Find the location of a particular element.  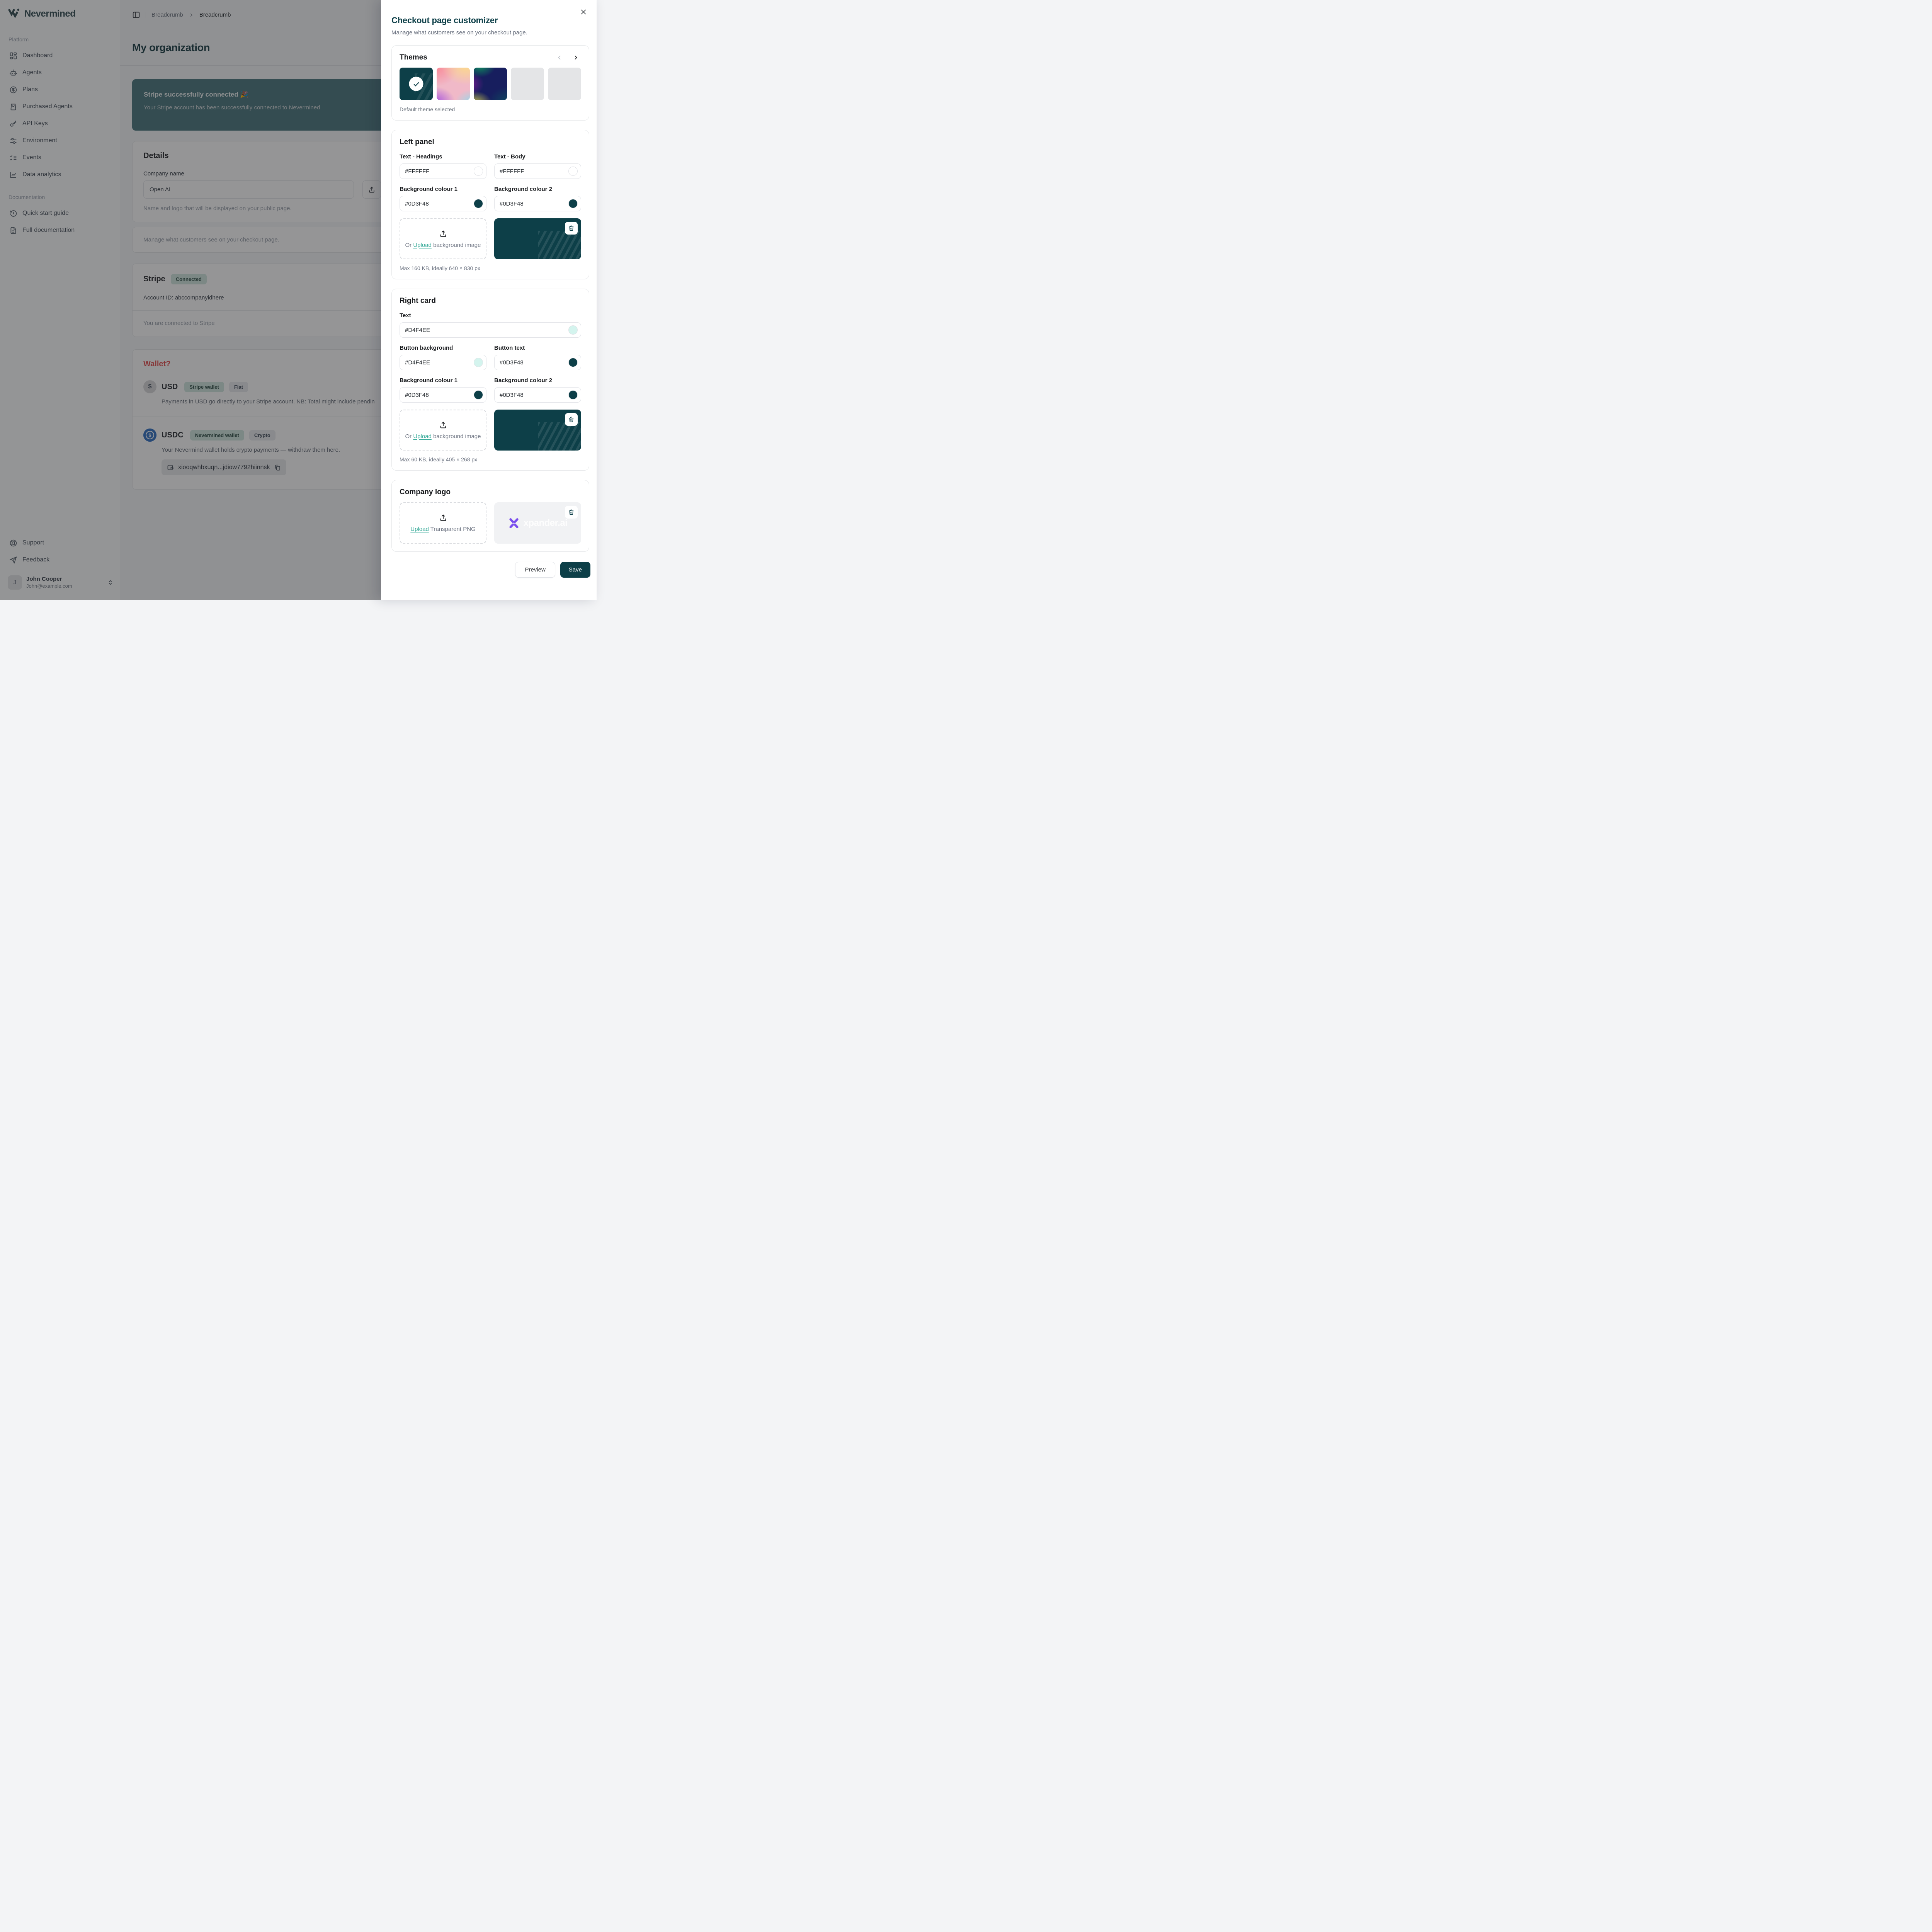

sidebar-item-purchased-agents: Purchased Agents is located at coordinates (61, 106).